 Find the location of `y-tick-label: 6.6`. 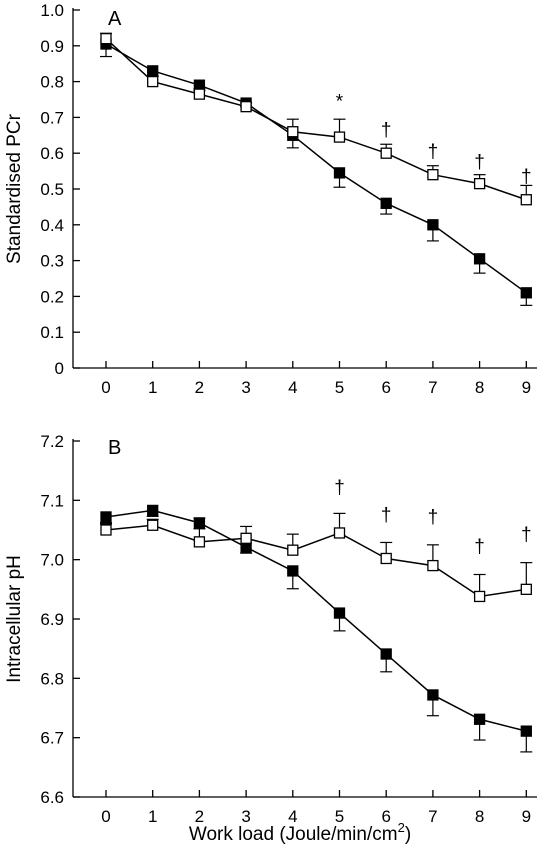

y-tick-label: 6.6 is located at coordinates (52, 797).